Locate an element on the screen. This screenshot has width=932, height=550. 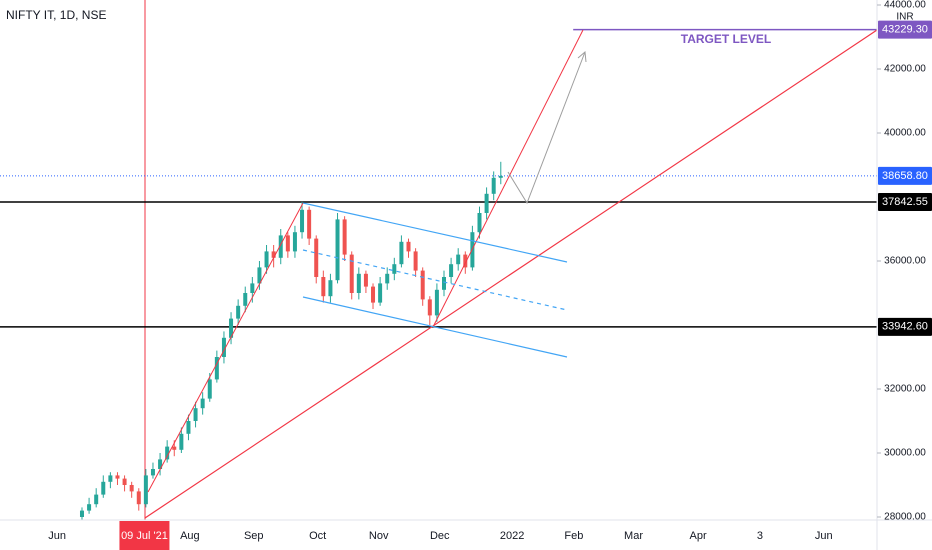
y-tick-label: 30000.00 is located at coordinates (905, 453).